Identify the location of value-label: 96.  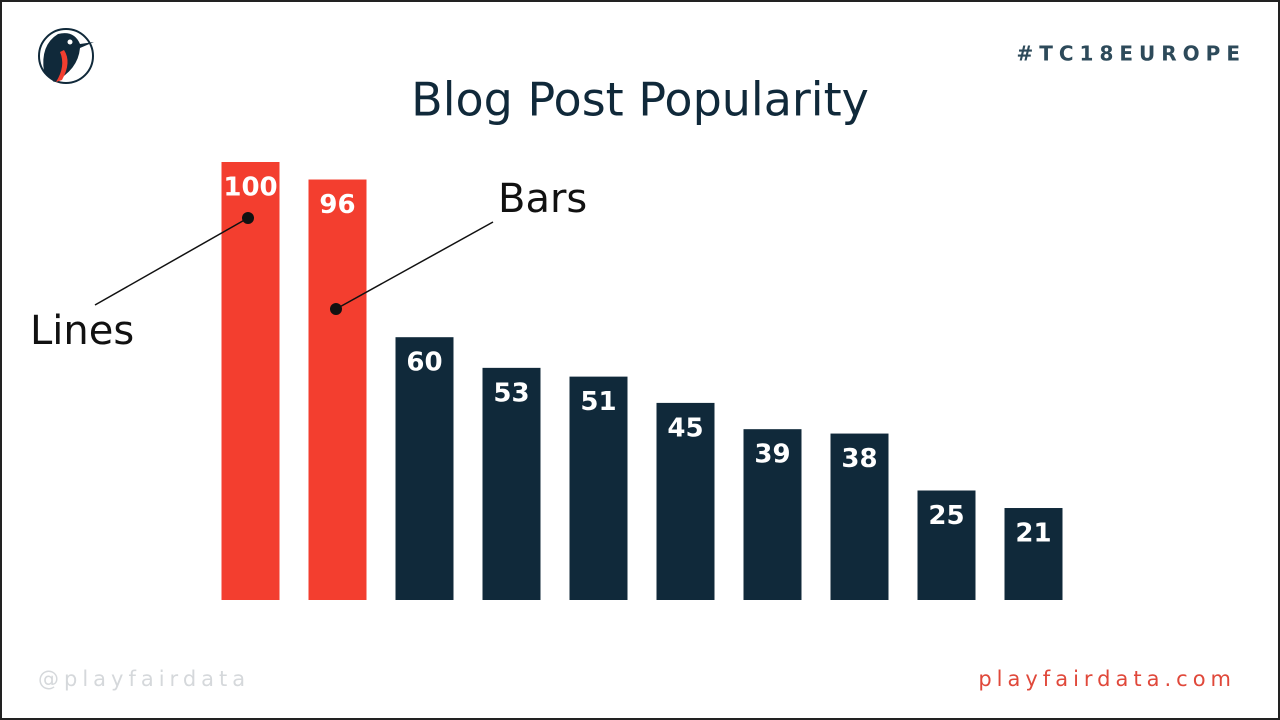
(337, 205).